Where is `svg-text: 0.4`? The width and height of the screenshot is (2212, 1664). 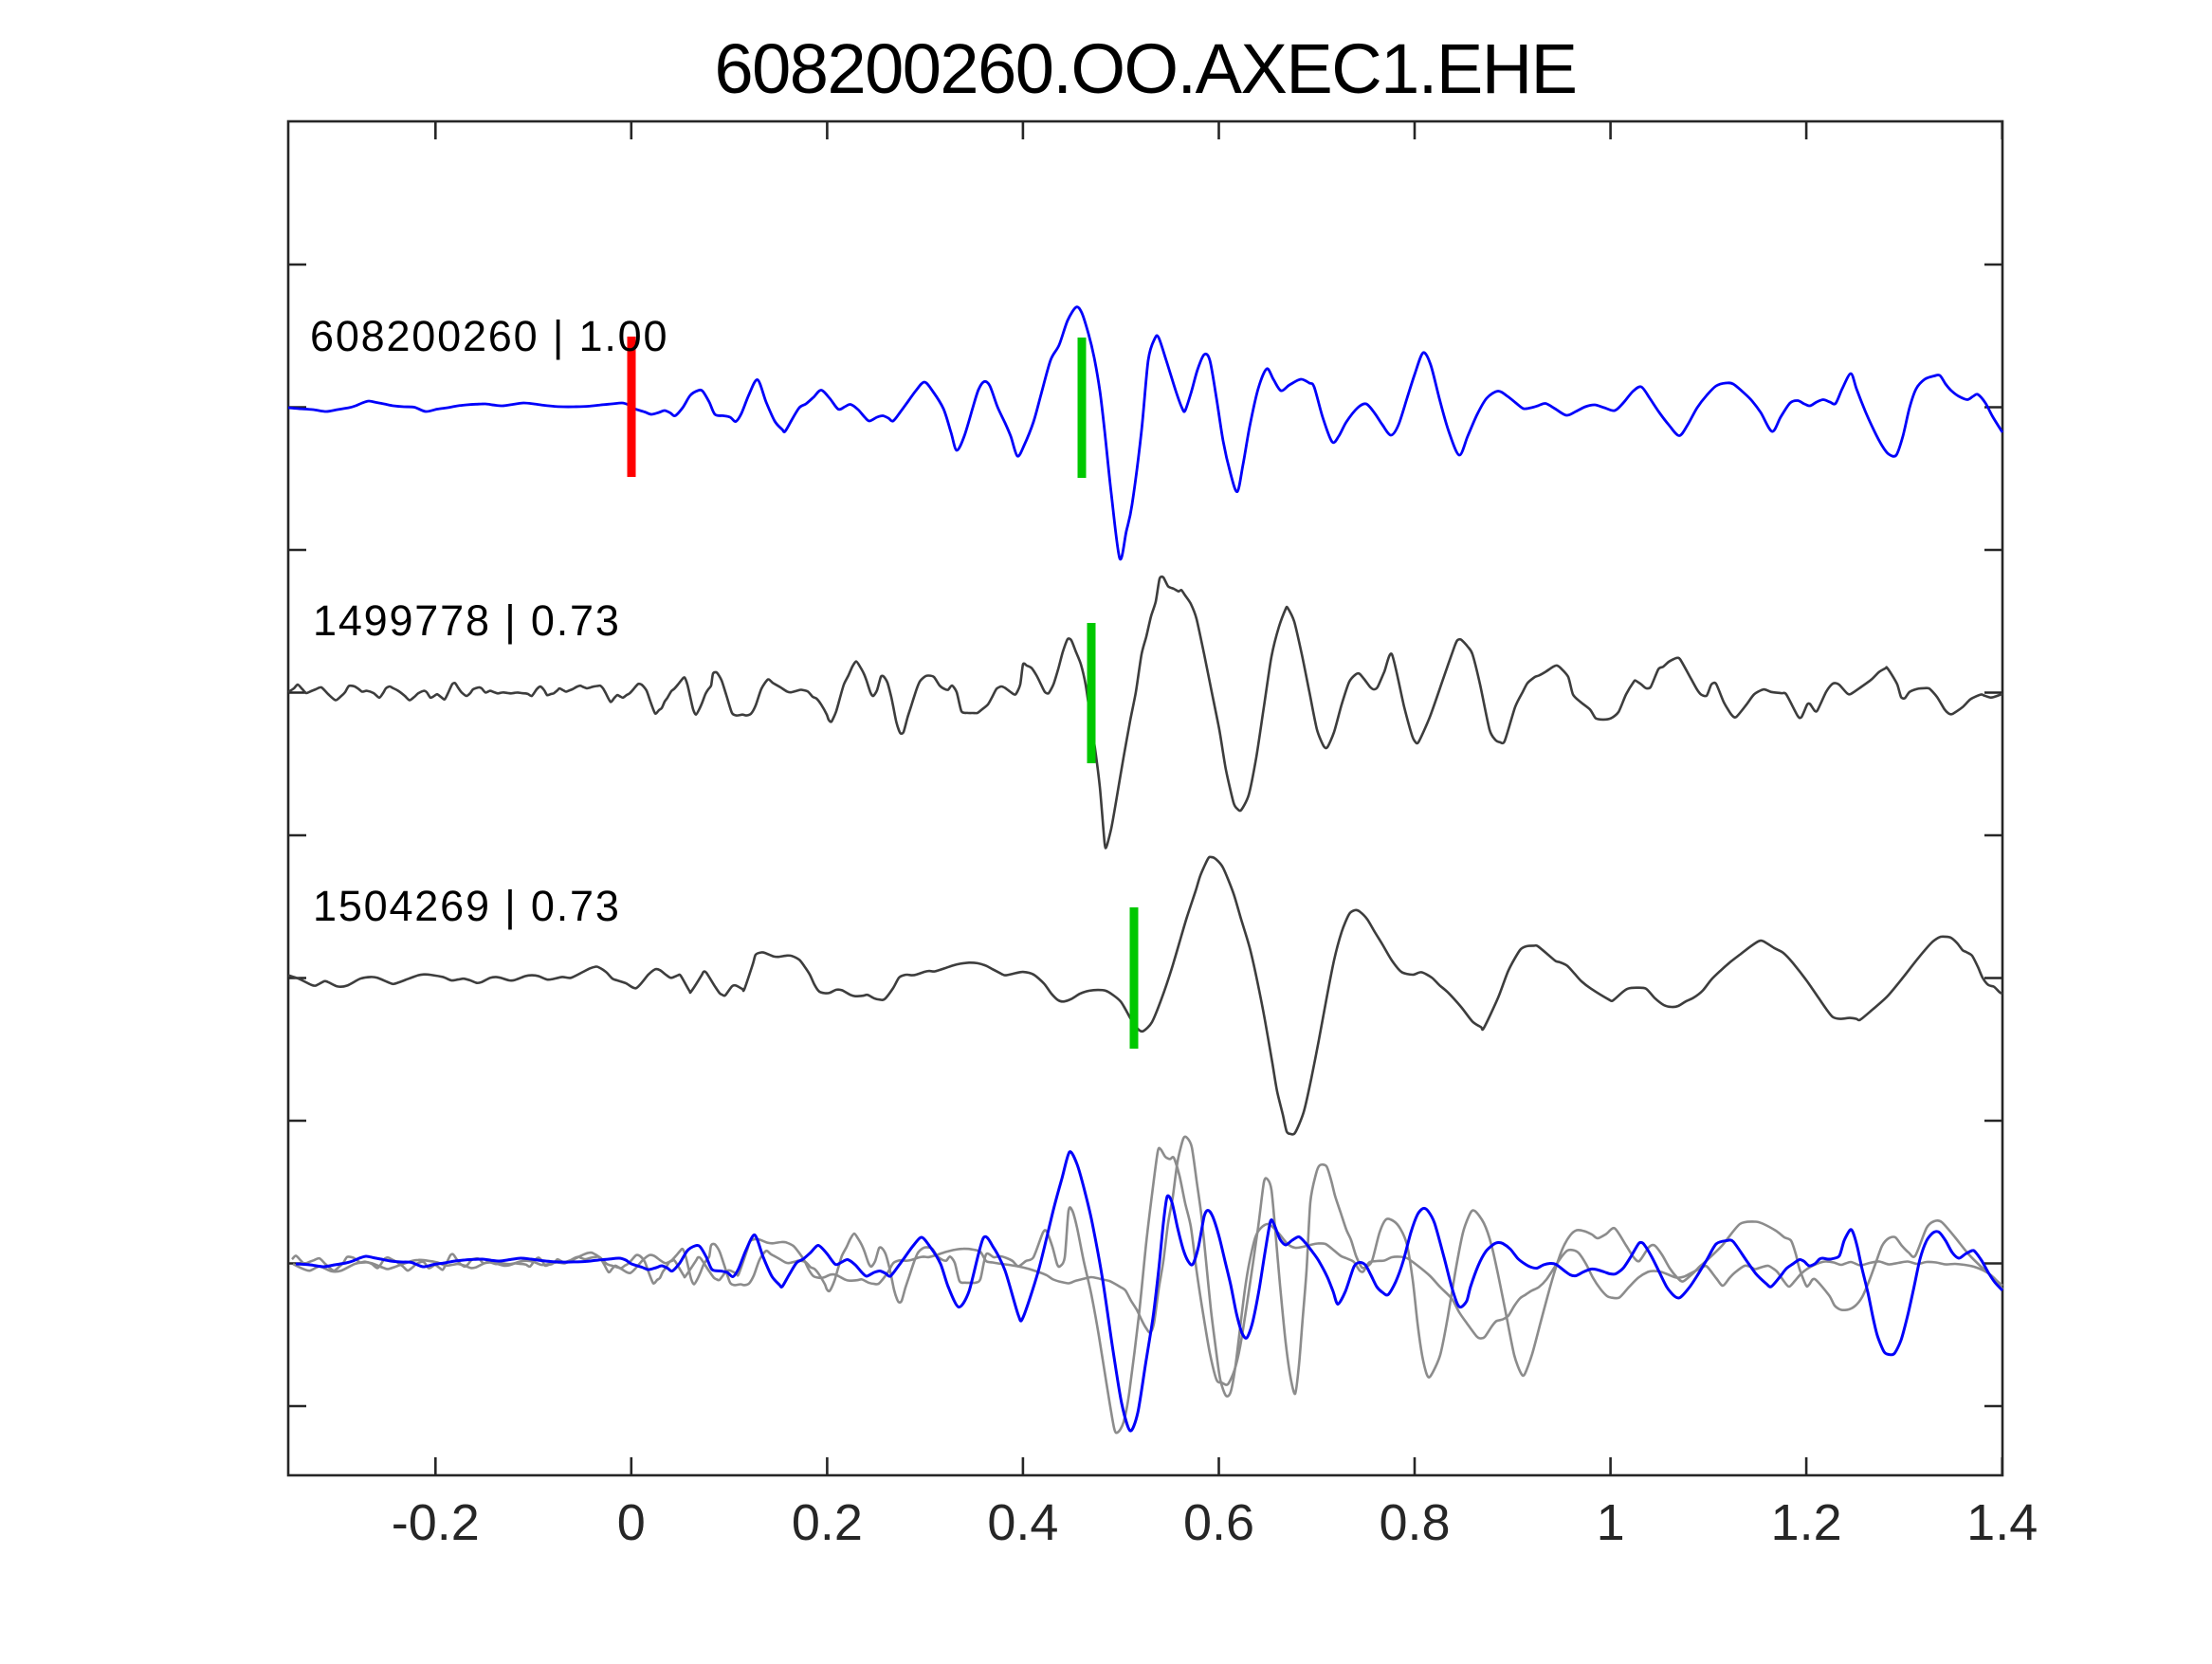 svg-text: 0.4 is located at coordinates (1022, 1522).